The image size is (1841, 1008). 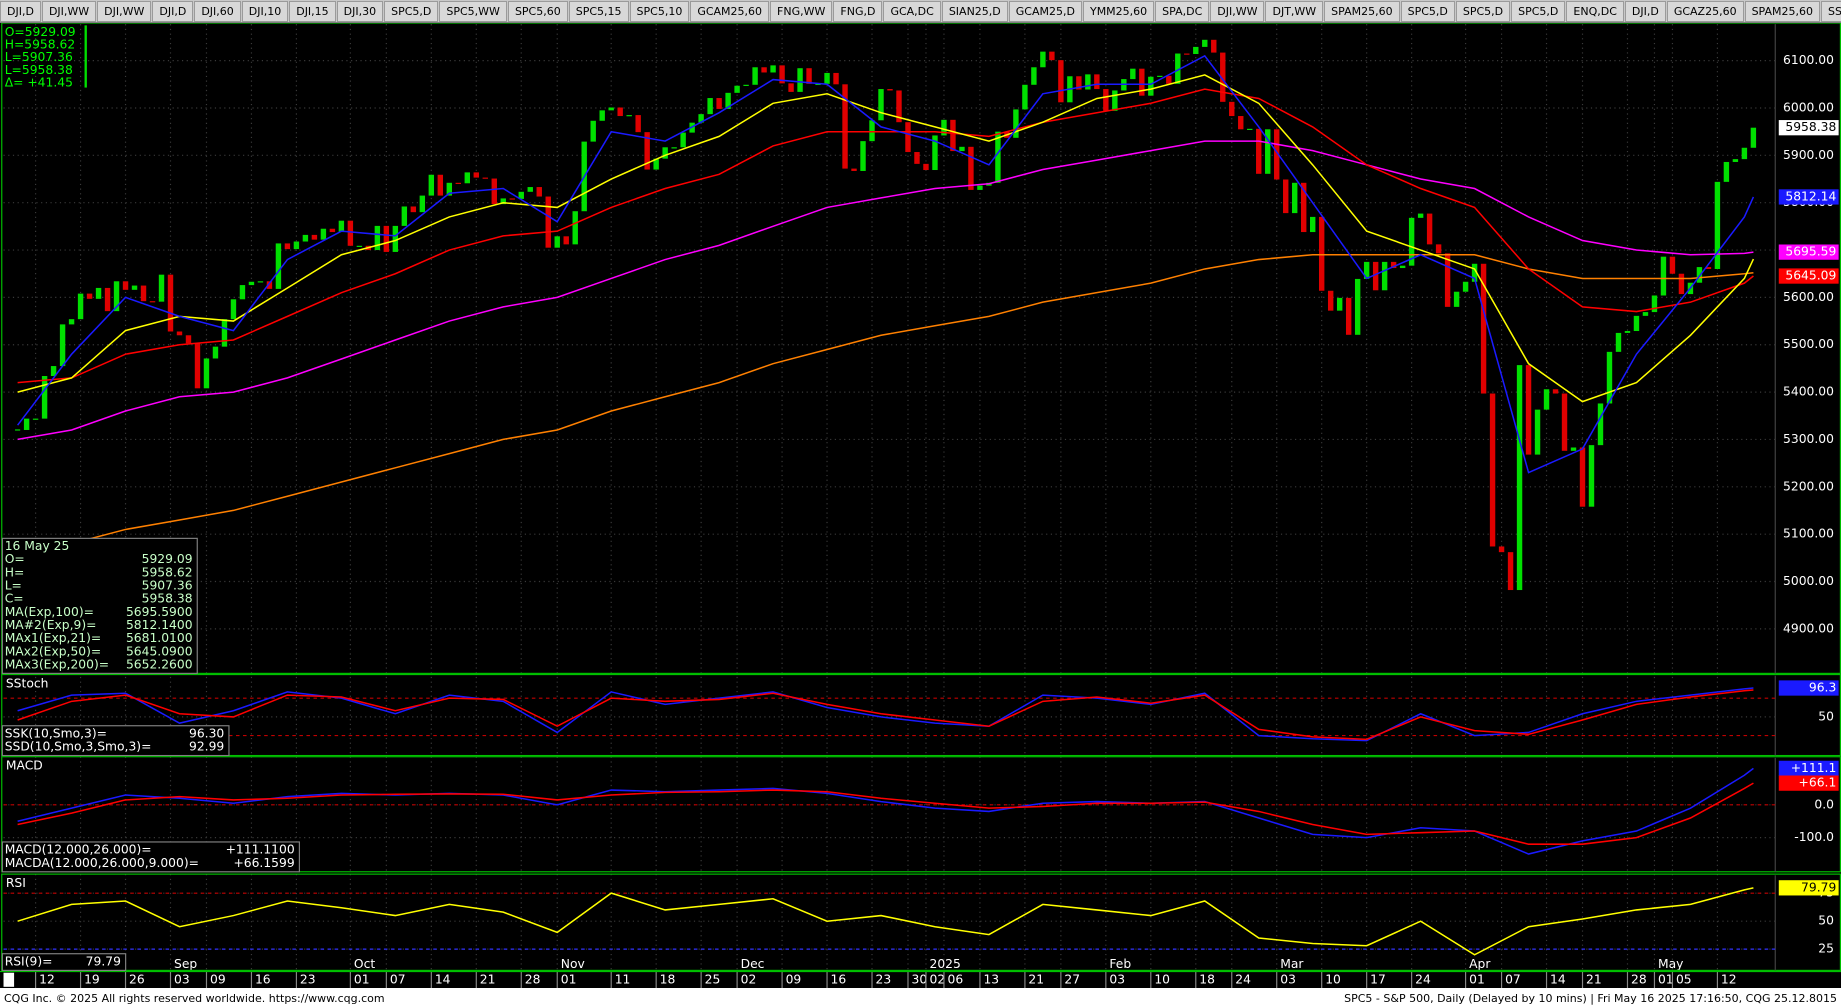 I want to click on x-tick-label: 03, so click(x=1288, y=979).